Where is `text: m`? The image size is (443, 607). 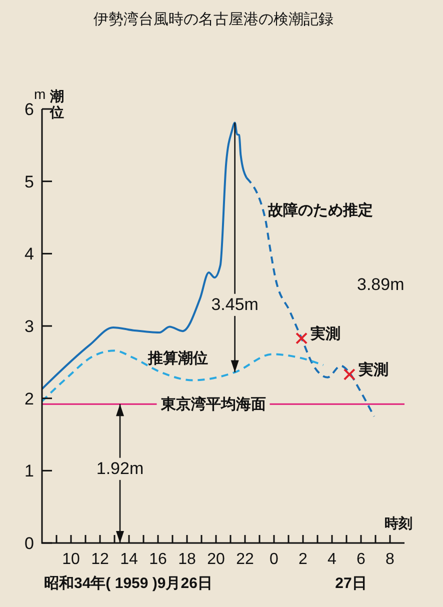
text: m is located at coordinates (40, 94).